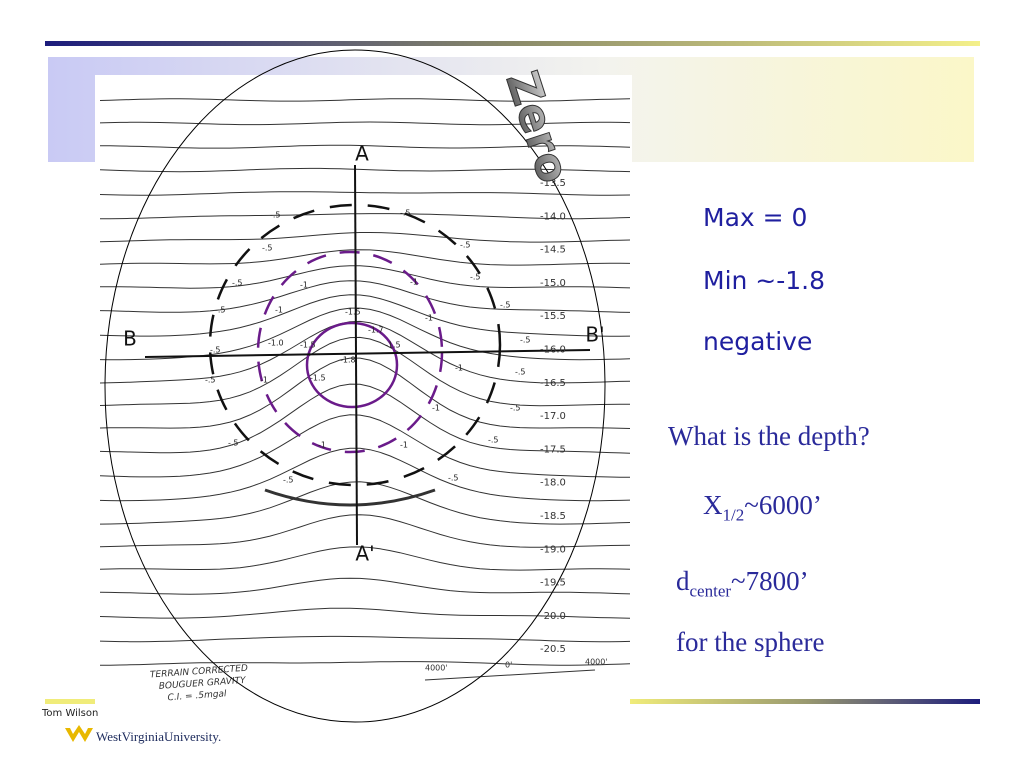  What do you see at coordinates (367, 353) in the screenshot?
I see `profile-bb` at bounding box center [367, 353].